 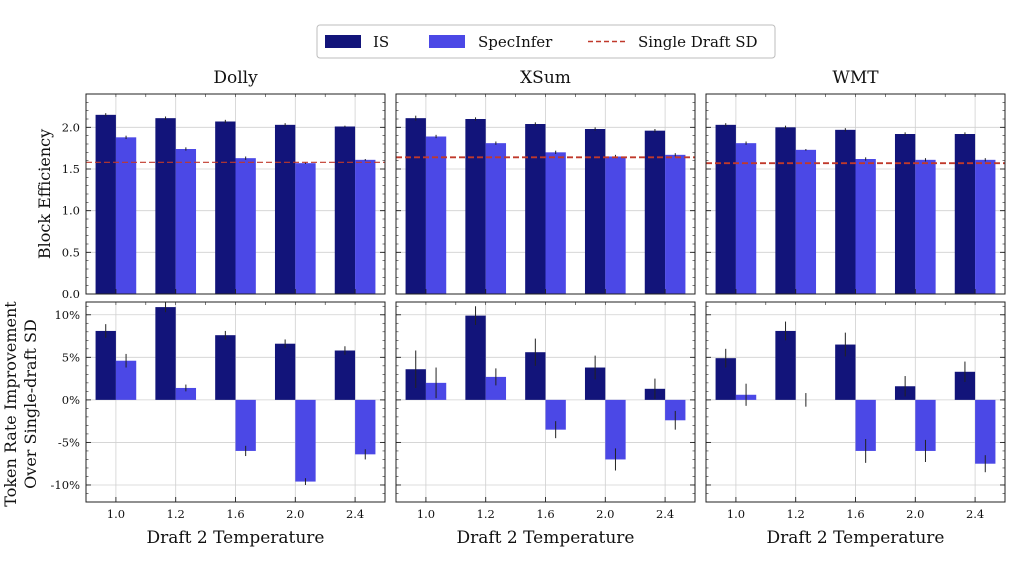 What do you see at coordinates (71, 211) in the screenshot?
I see `y-tick-label: 1.0` at bounding box center [71, 211].